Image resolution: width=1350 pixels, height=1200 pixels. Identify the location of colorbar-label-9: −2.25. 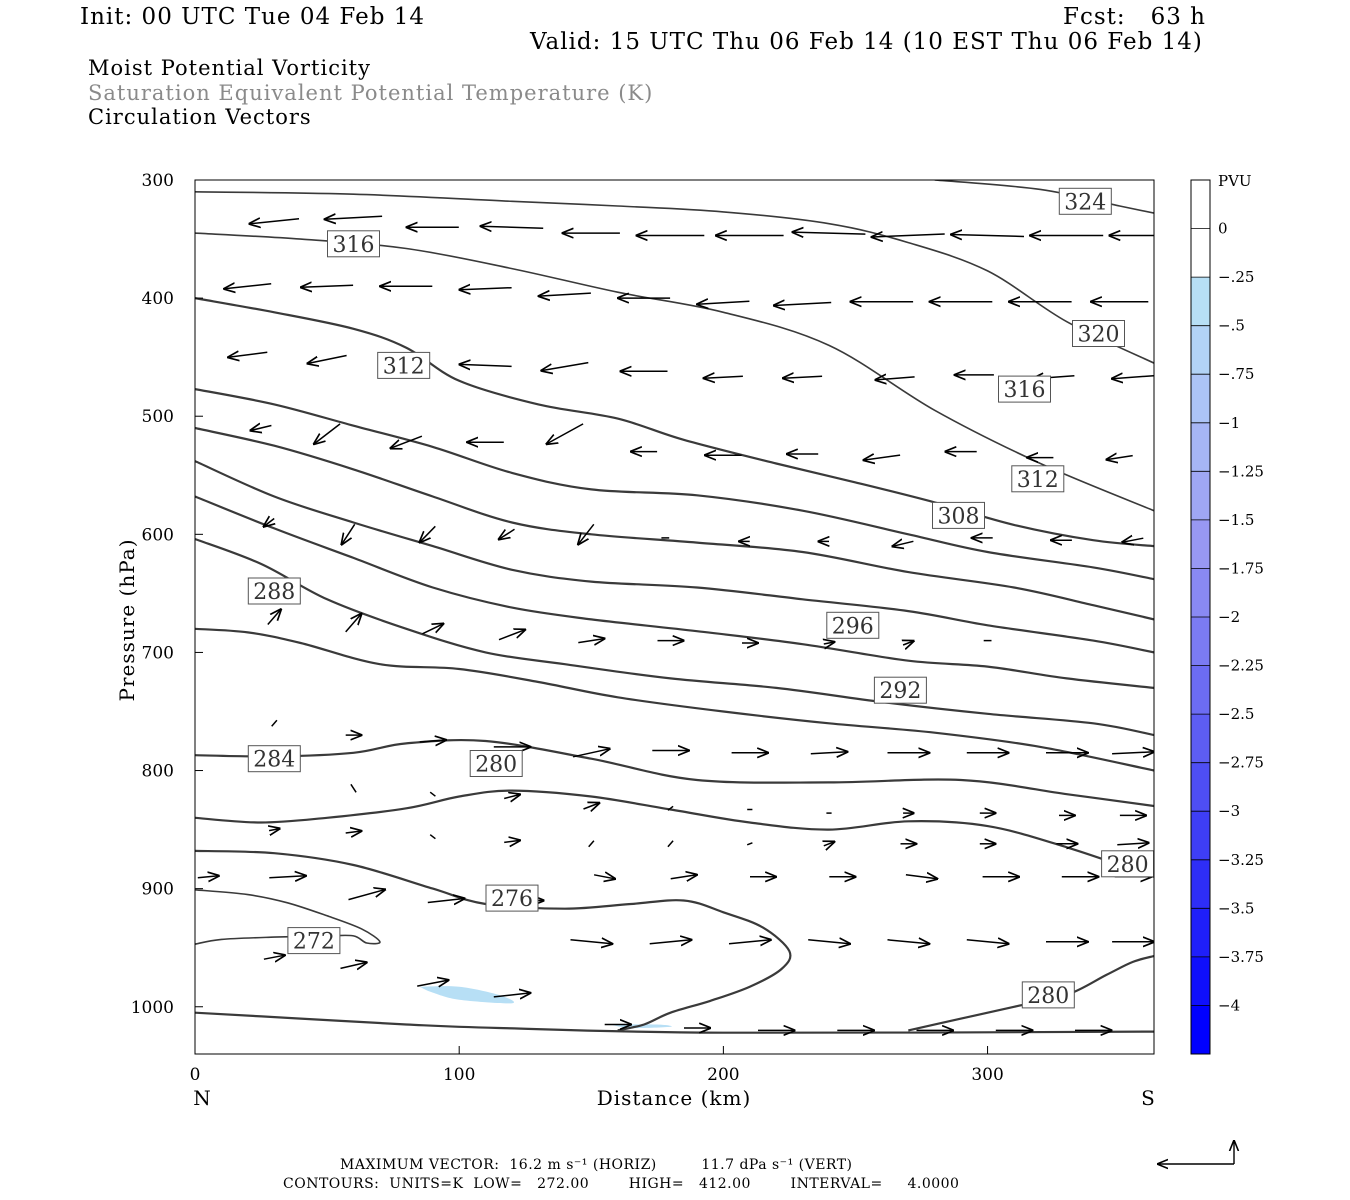
(1241, 666).